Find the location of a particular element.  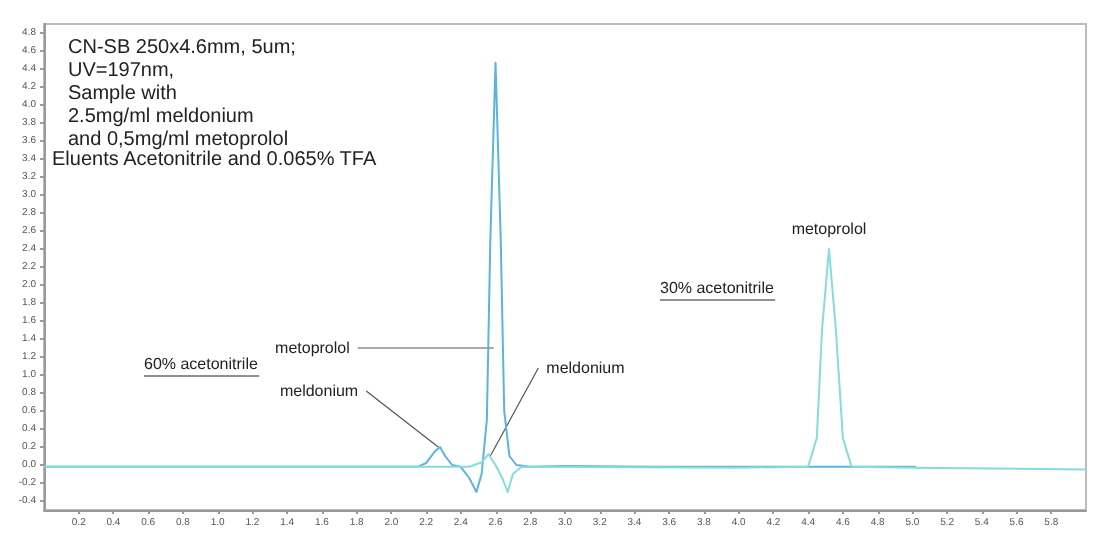

text: CN-SB 250x4.6mm, 5um; UV=197nm, Sample with 2.5mg/ml meldonium and 0,5mg/ml metoprolol is located at coordinates (182, 93).